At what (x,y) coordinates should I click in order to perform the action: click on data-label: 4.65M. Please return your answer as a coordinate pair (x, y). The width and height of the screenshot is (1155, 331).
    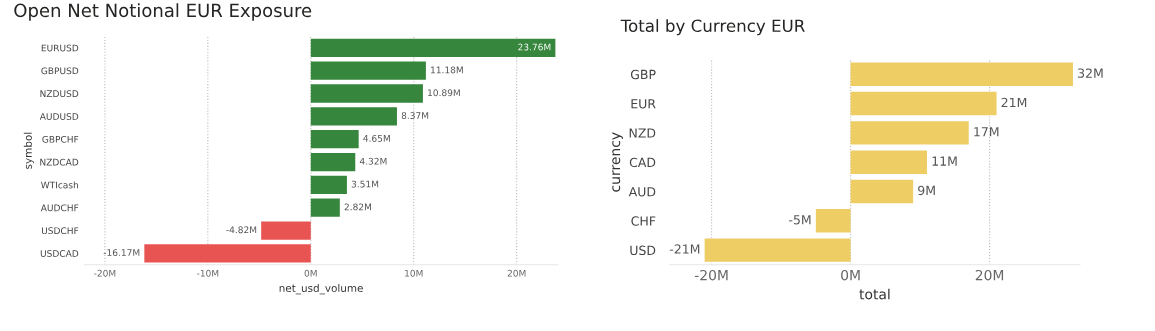
    Looking at the image, I should click on (376, 138).